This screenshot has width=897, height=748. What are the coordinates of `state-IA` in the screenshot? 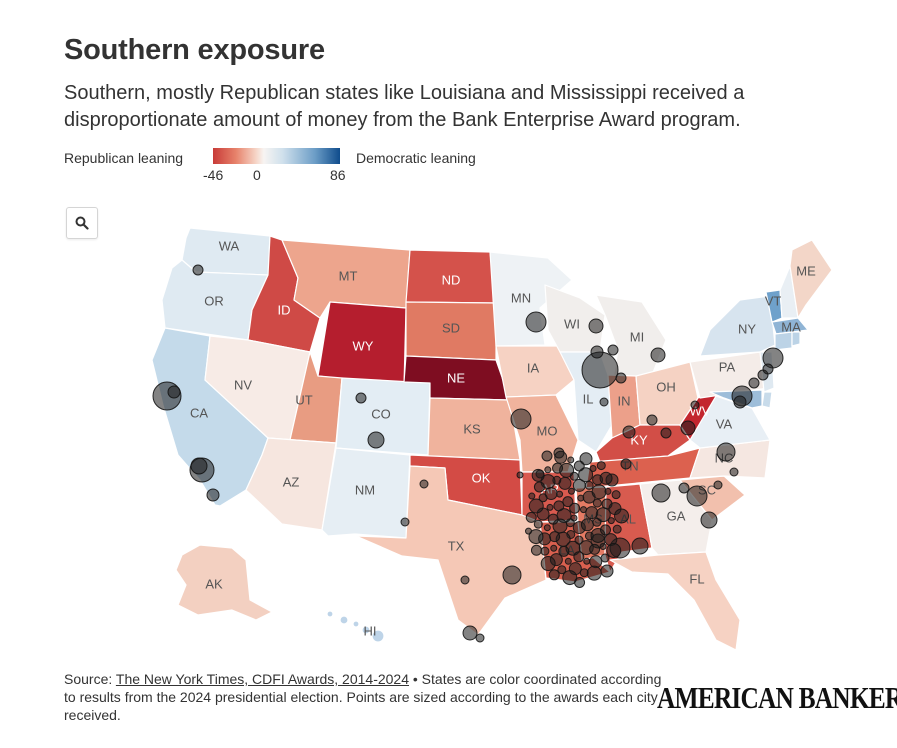 It's located at (535, 371).